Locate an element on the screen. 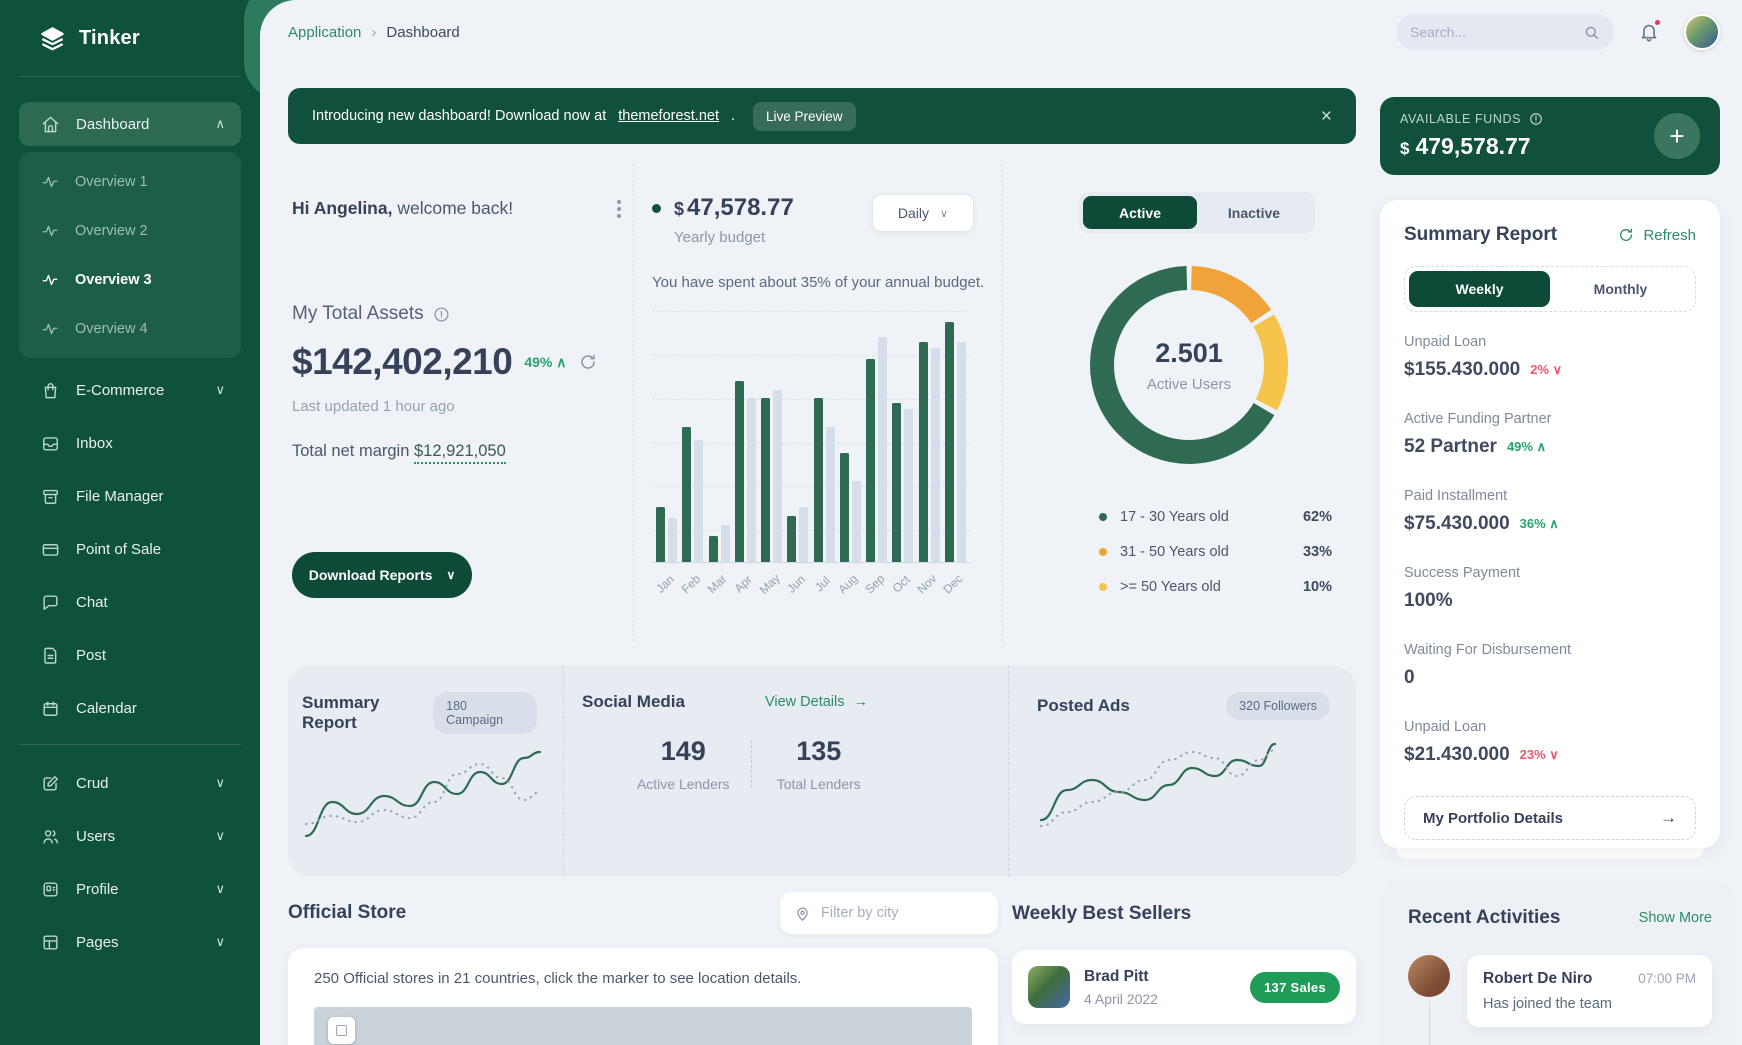 This screenshot has height=1045, width=1742. add-funds-button: + is located at coordinates (1677, 136).